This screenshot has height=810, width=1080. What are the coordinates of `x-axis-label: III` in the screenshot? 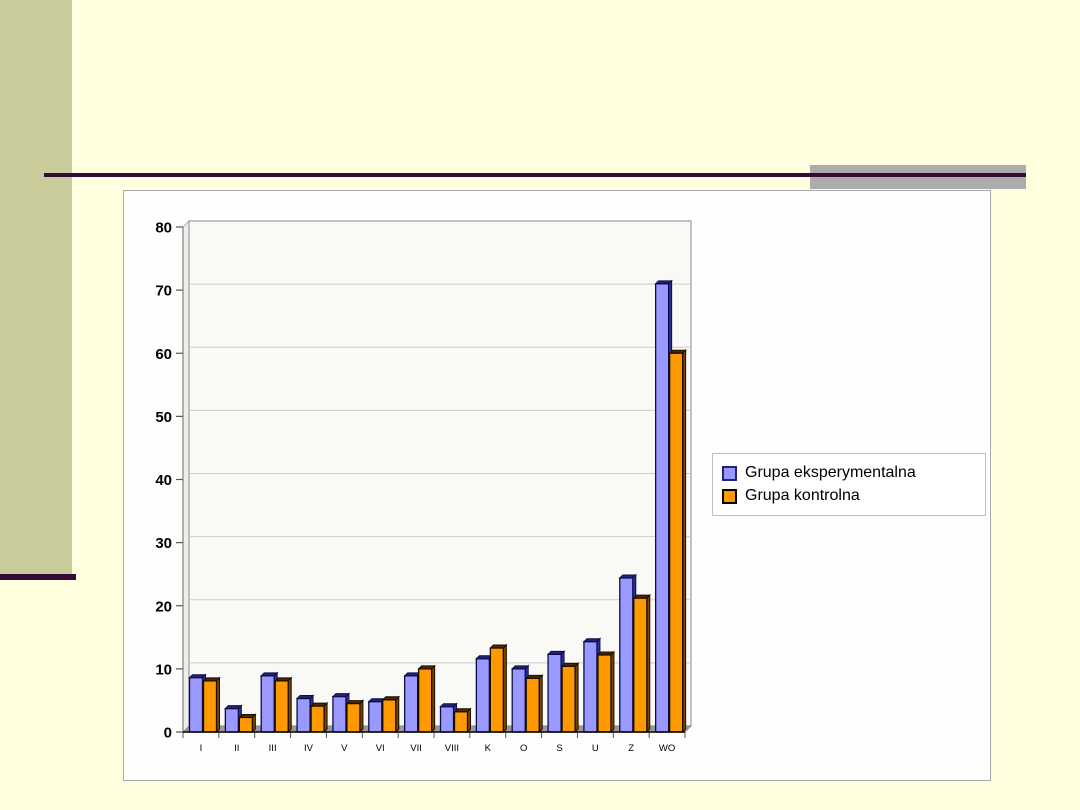 It's located at (273, 748).